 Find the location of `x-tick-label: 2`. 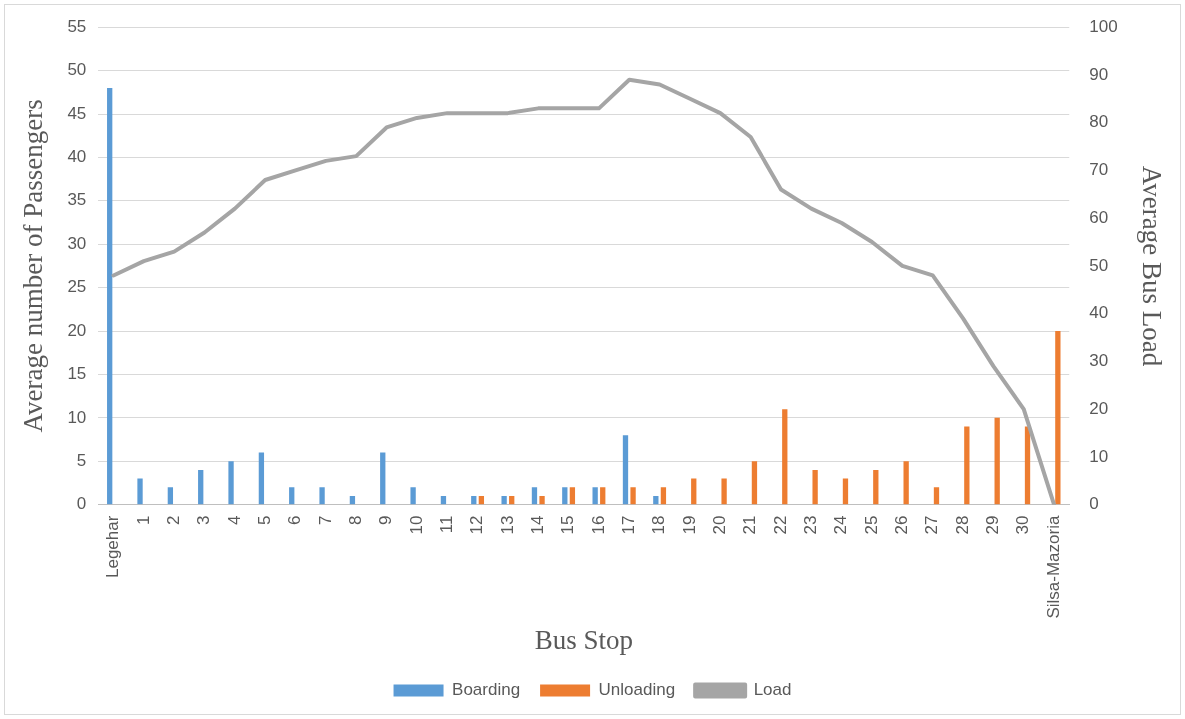

x-tick-label: 2 is located at coordinates (173, 520).